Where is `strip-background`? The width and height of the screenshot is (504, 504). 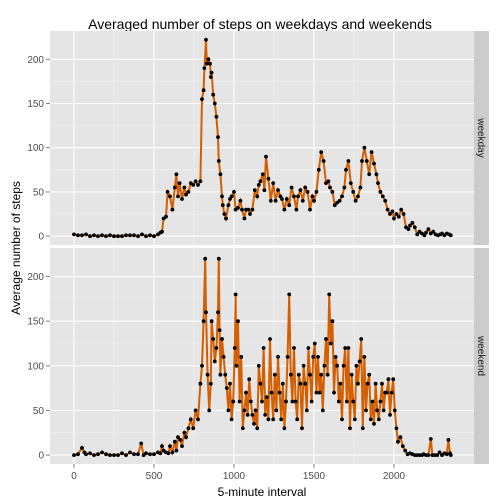
strip-background is located at coordinates (481, 356).